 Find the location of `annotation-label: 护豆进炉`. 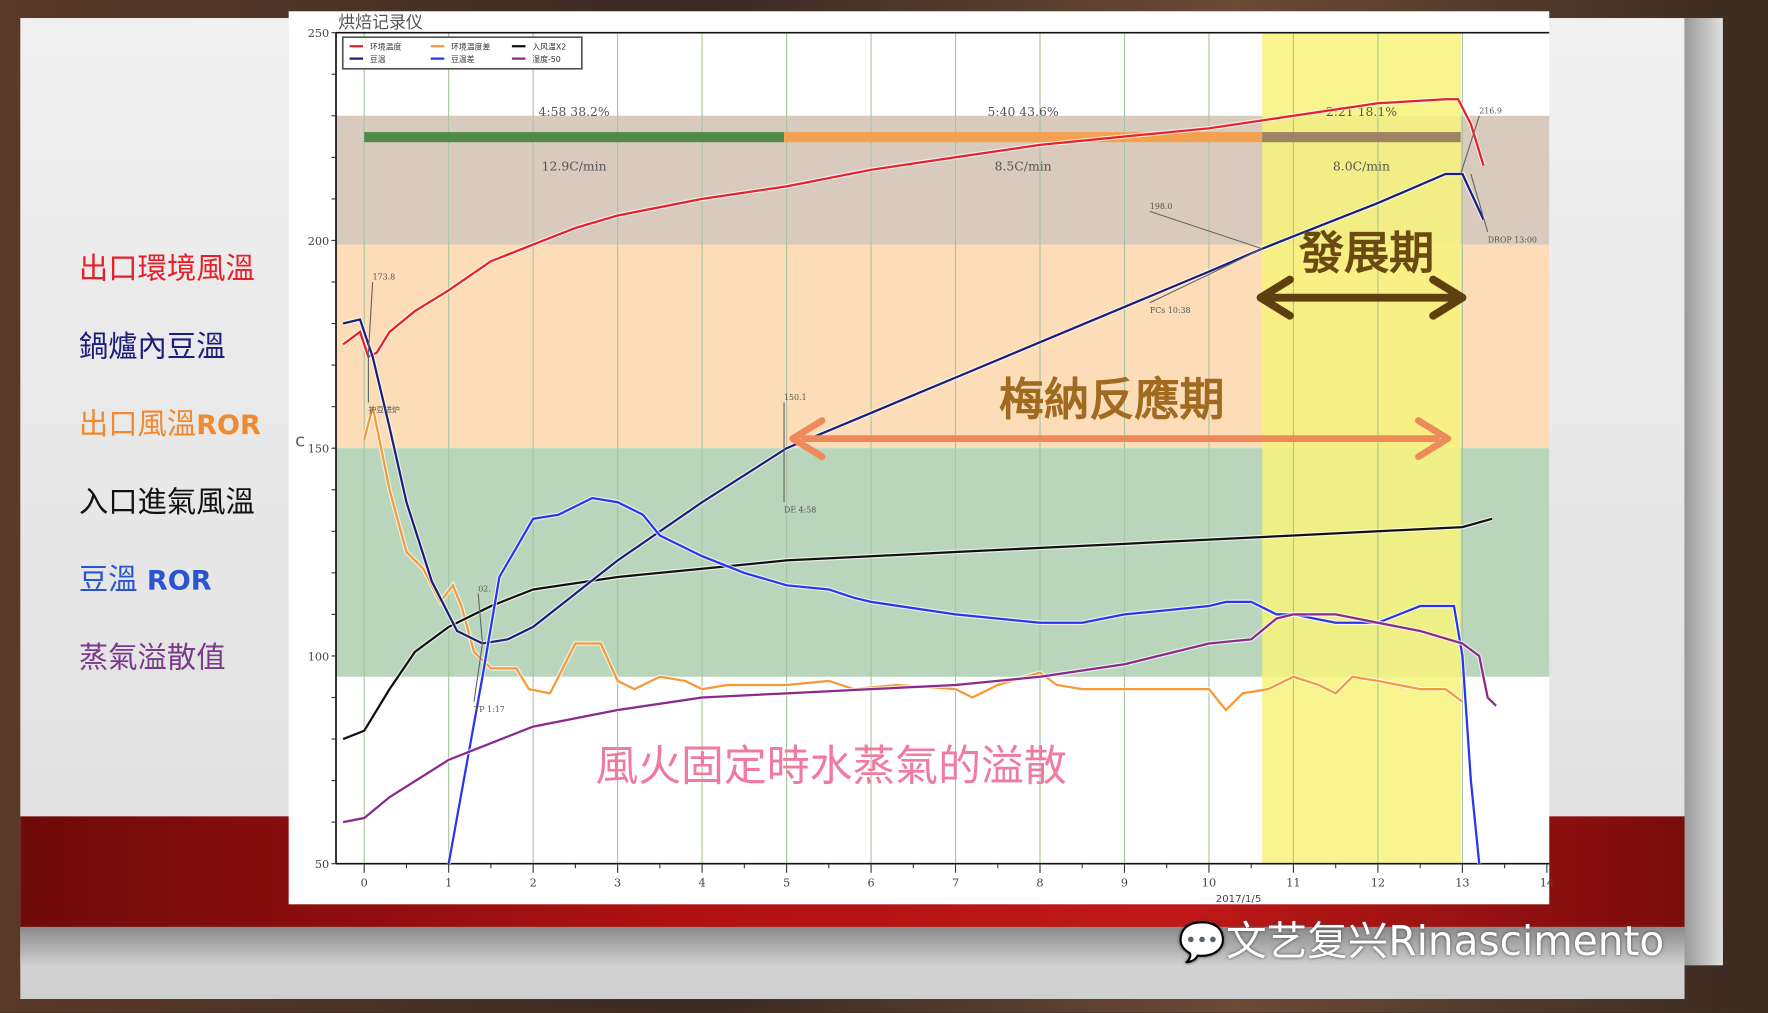

annotation-label: 护豆进炉 is located at coordinates (384, 410).